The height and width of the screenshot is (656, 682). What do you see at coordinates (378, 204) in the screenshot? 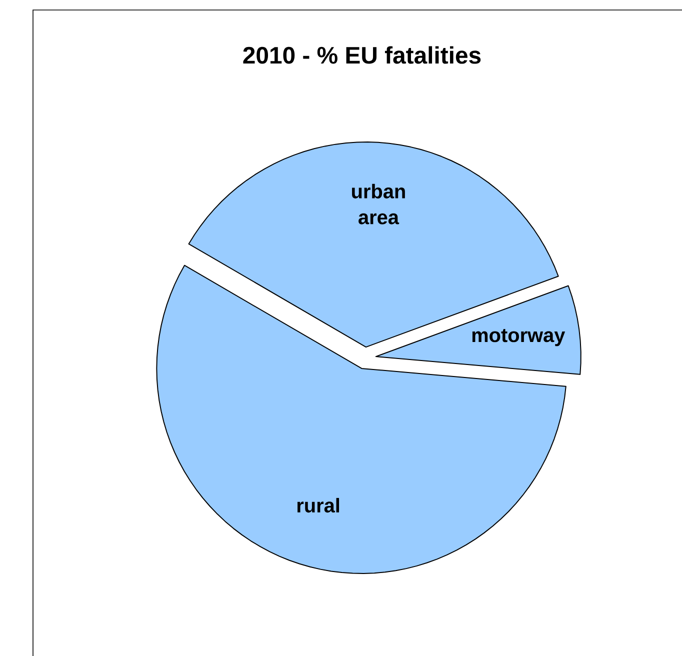
I see `slice-label: urban area` at bounding box center [378, 204].